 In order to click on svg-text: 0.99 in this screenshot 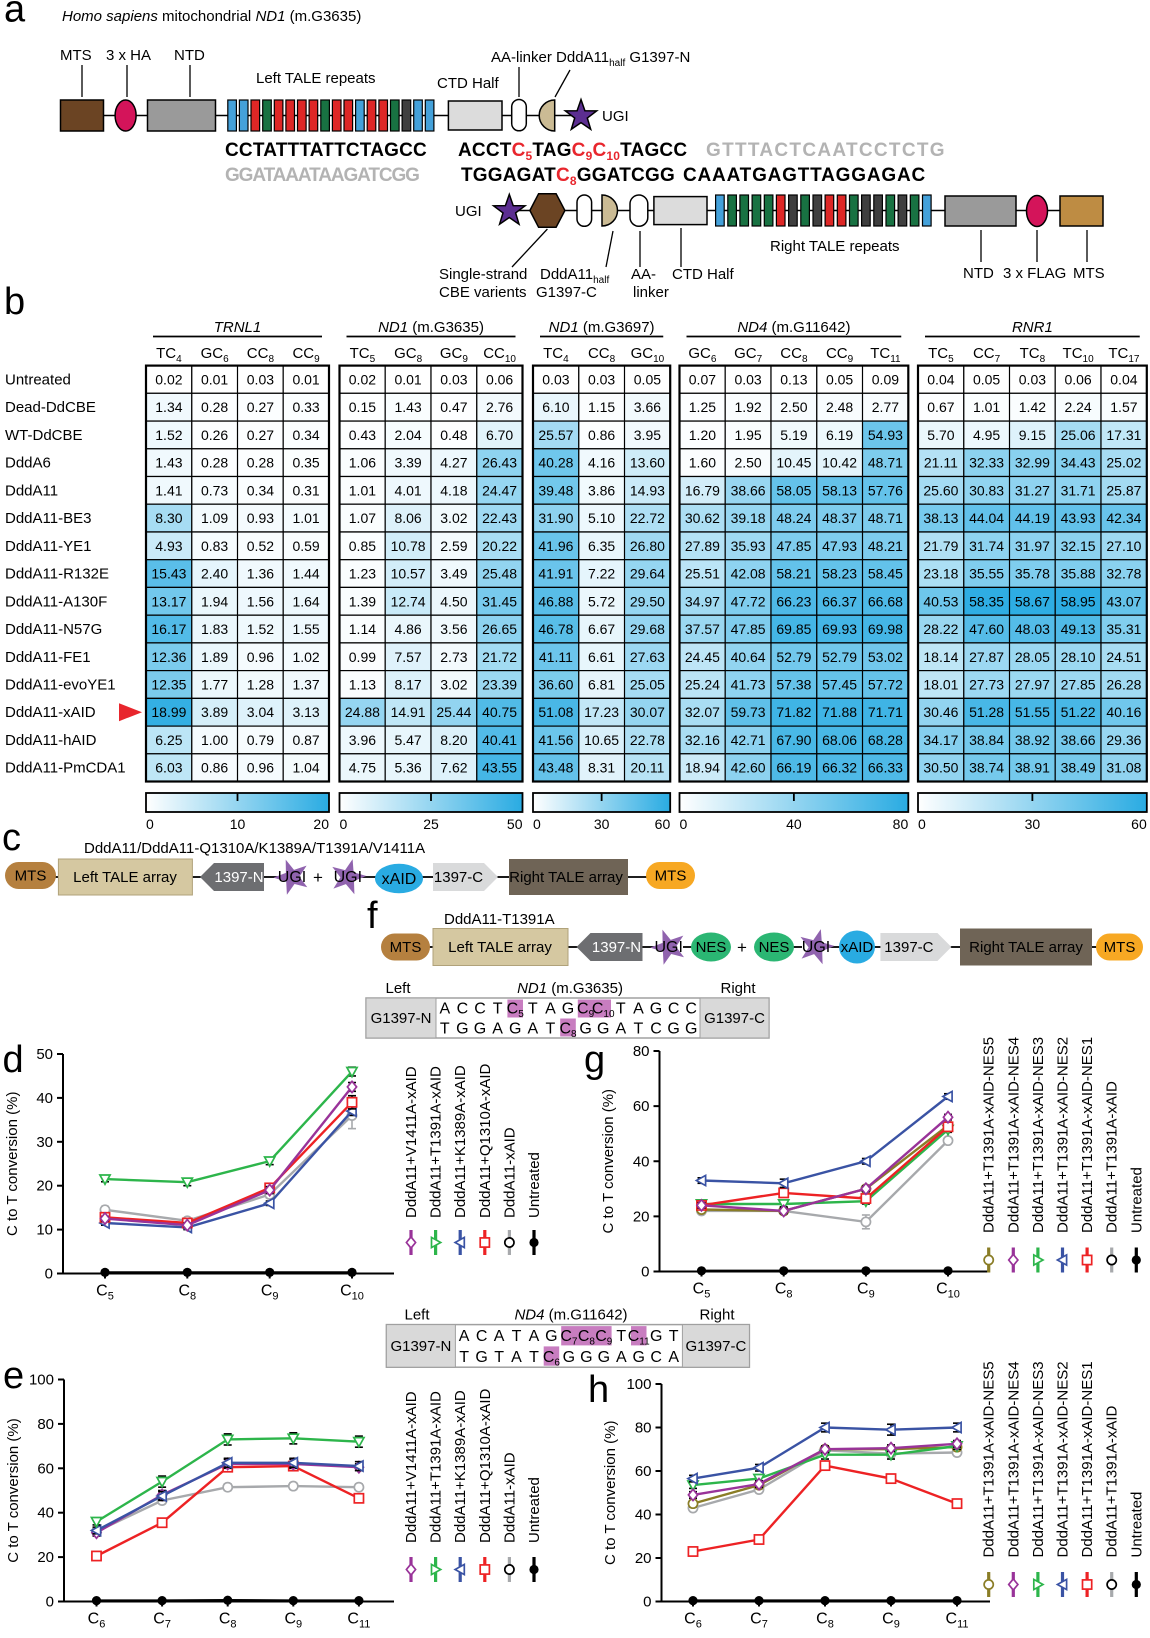, I will do `click(362, 657)`.